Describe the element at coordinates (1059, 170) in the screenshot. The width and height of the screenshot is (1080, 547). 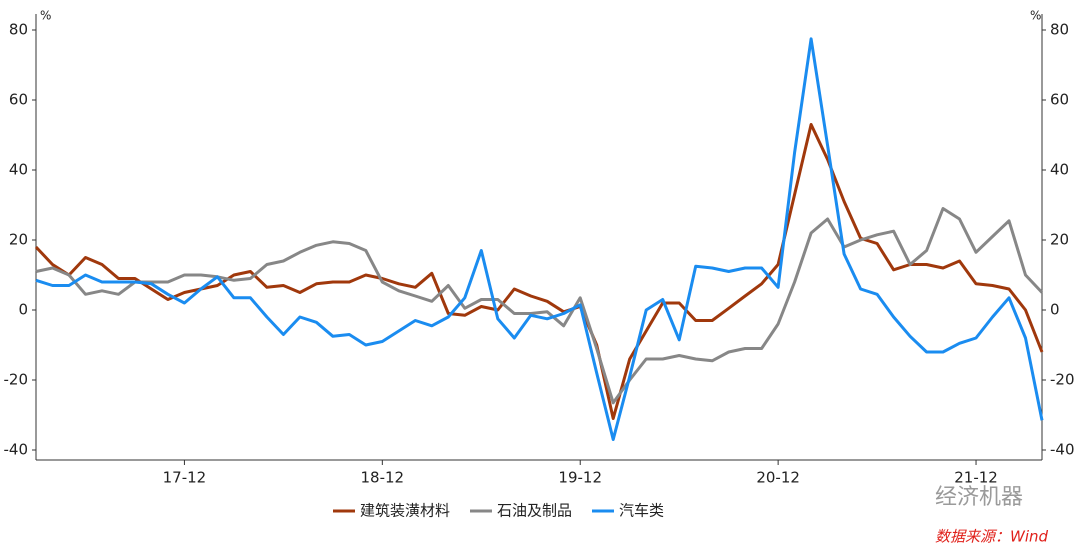
I see `y2-tick-label: 40` at that location.